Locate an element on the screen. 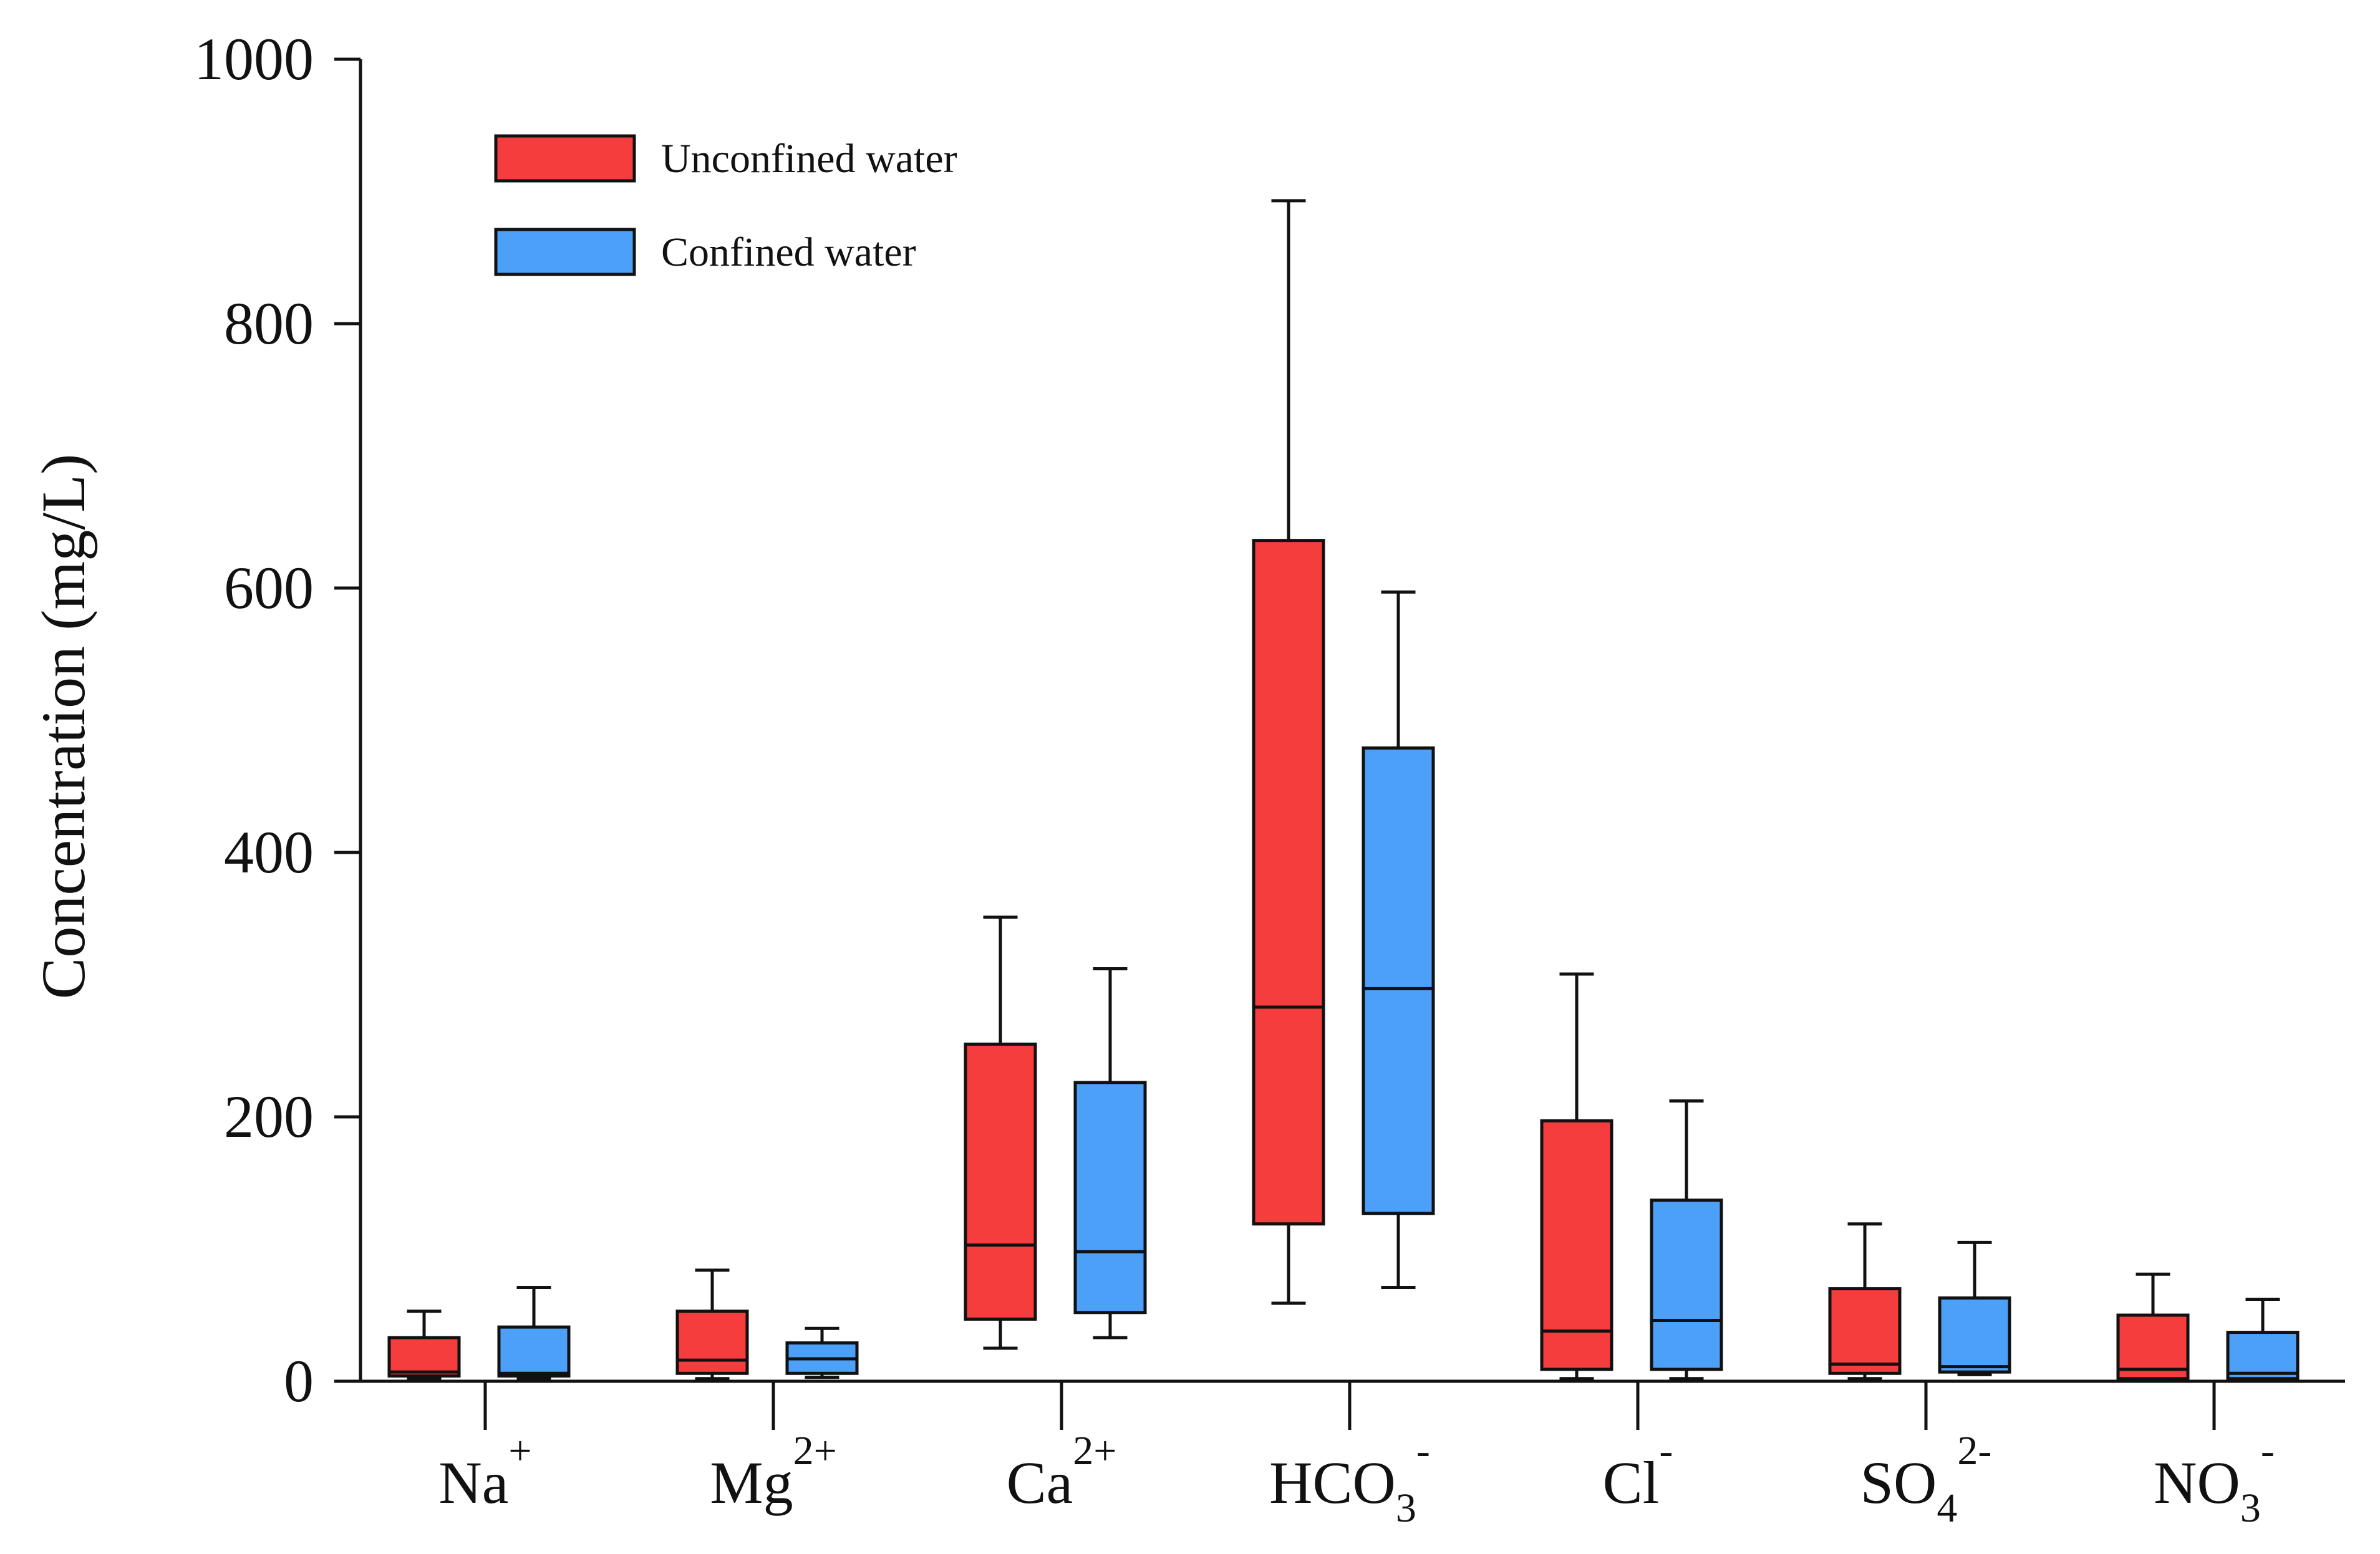  x-category-label: Mg2+ is located at coordinates (774, 1472).